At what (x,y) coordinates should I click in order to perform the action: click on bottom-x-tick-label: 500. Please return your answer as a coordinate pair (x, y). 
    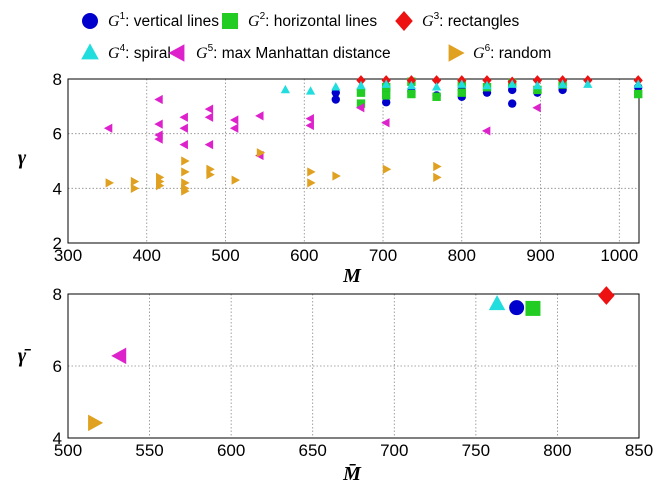
    Looking at the image, I should click on (68, 450).